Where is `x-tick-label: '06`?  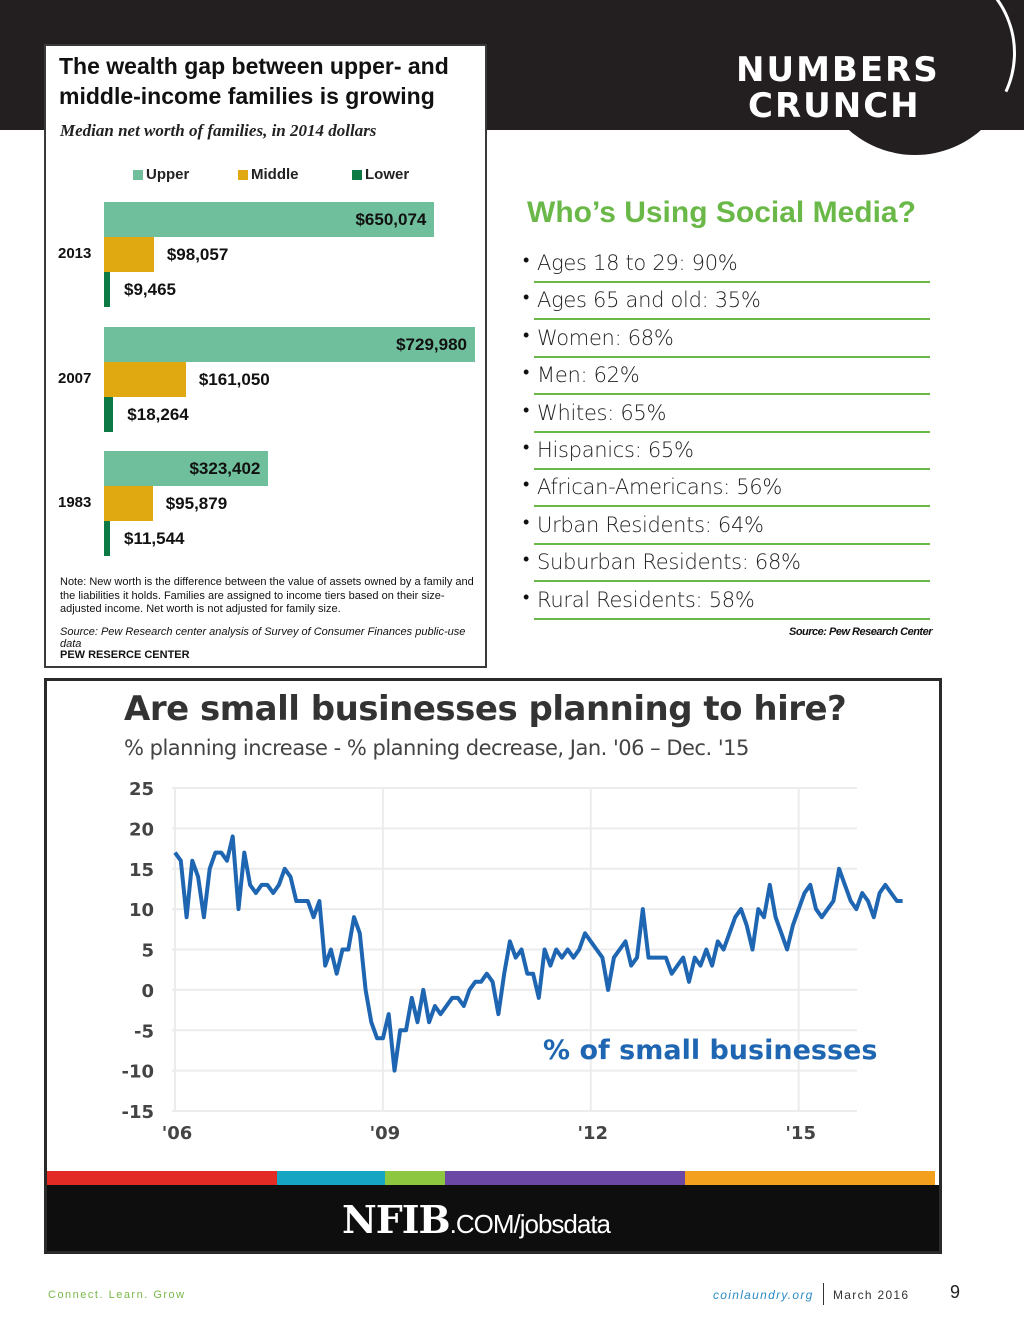
x-tick-label: '06 is located at coordinates (177, 1133).